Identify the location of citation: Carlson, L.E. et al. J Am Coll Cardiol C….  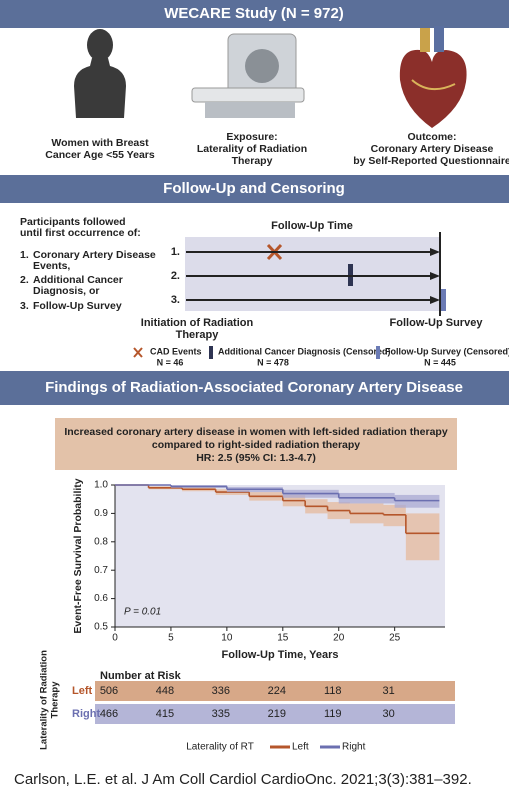
(243, 779).